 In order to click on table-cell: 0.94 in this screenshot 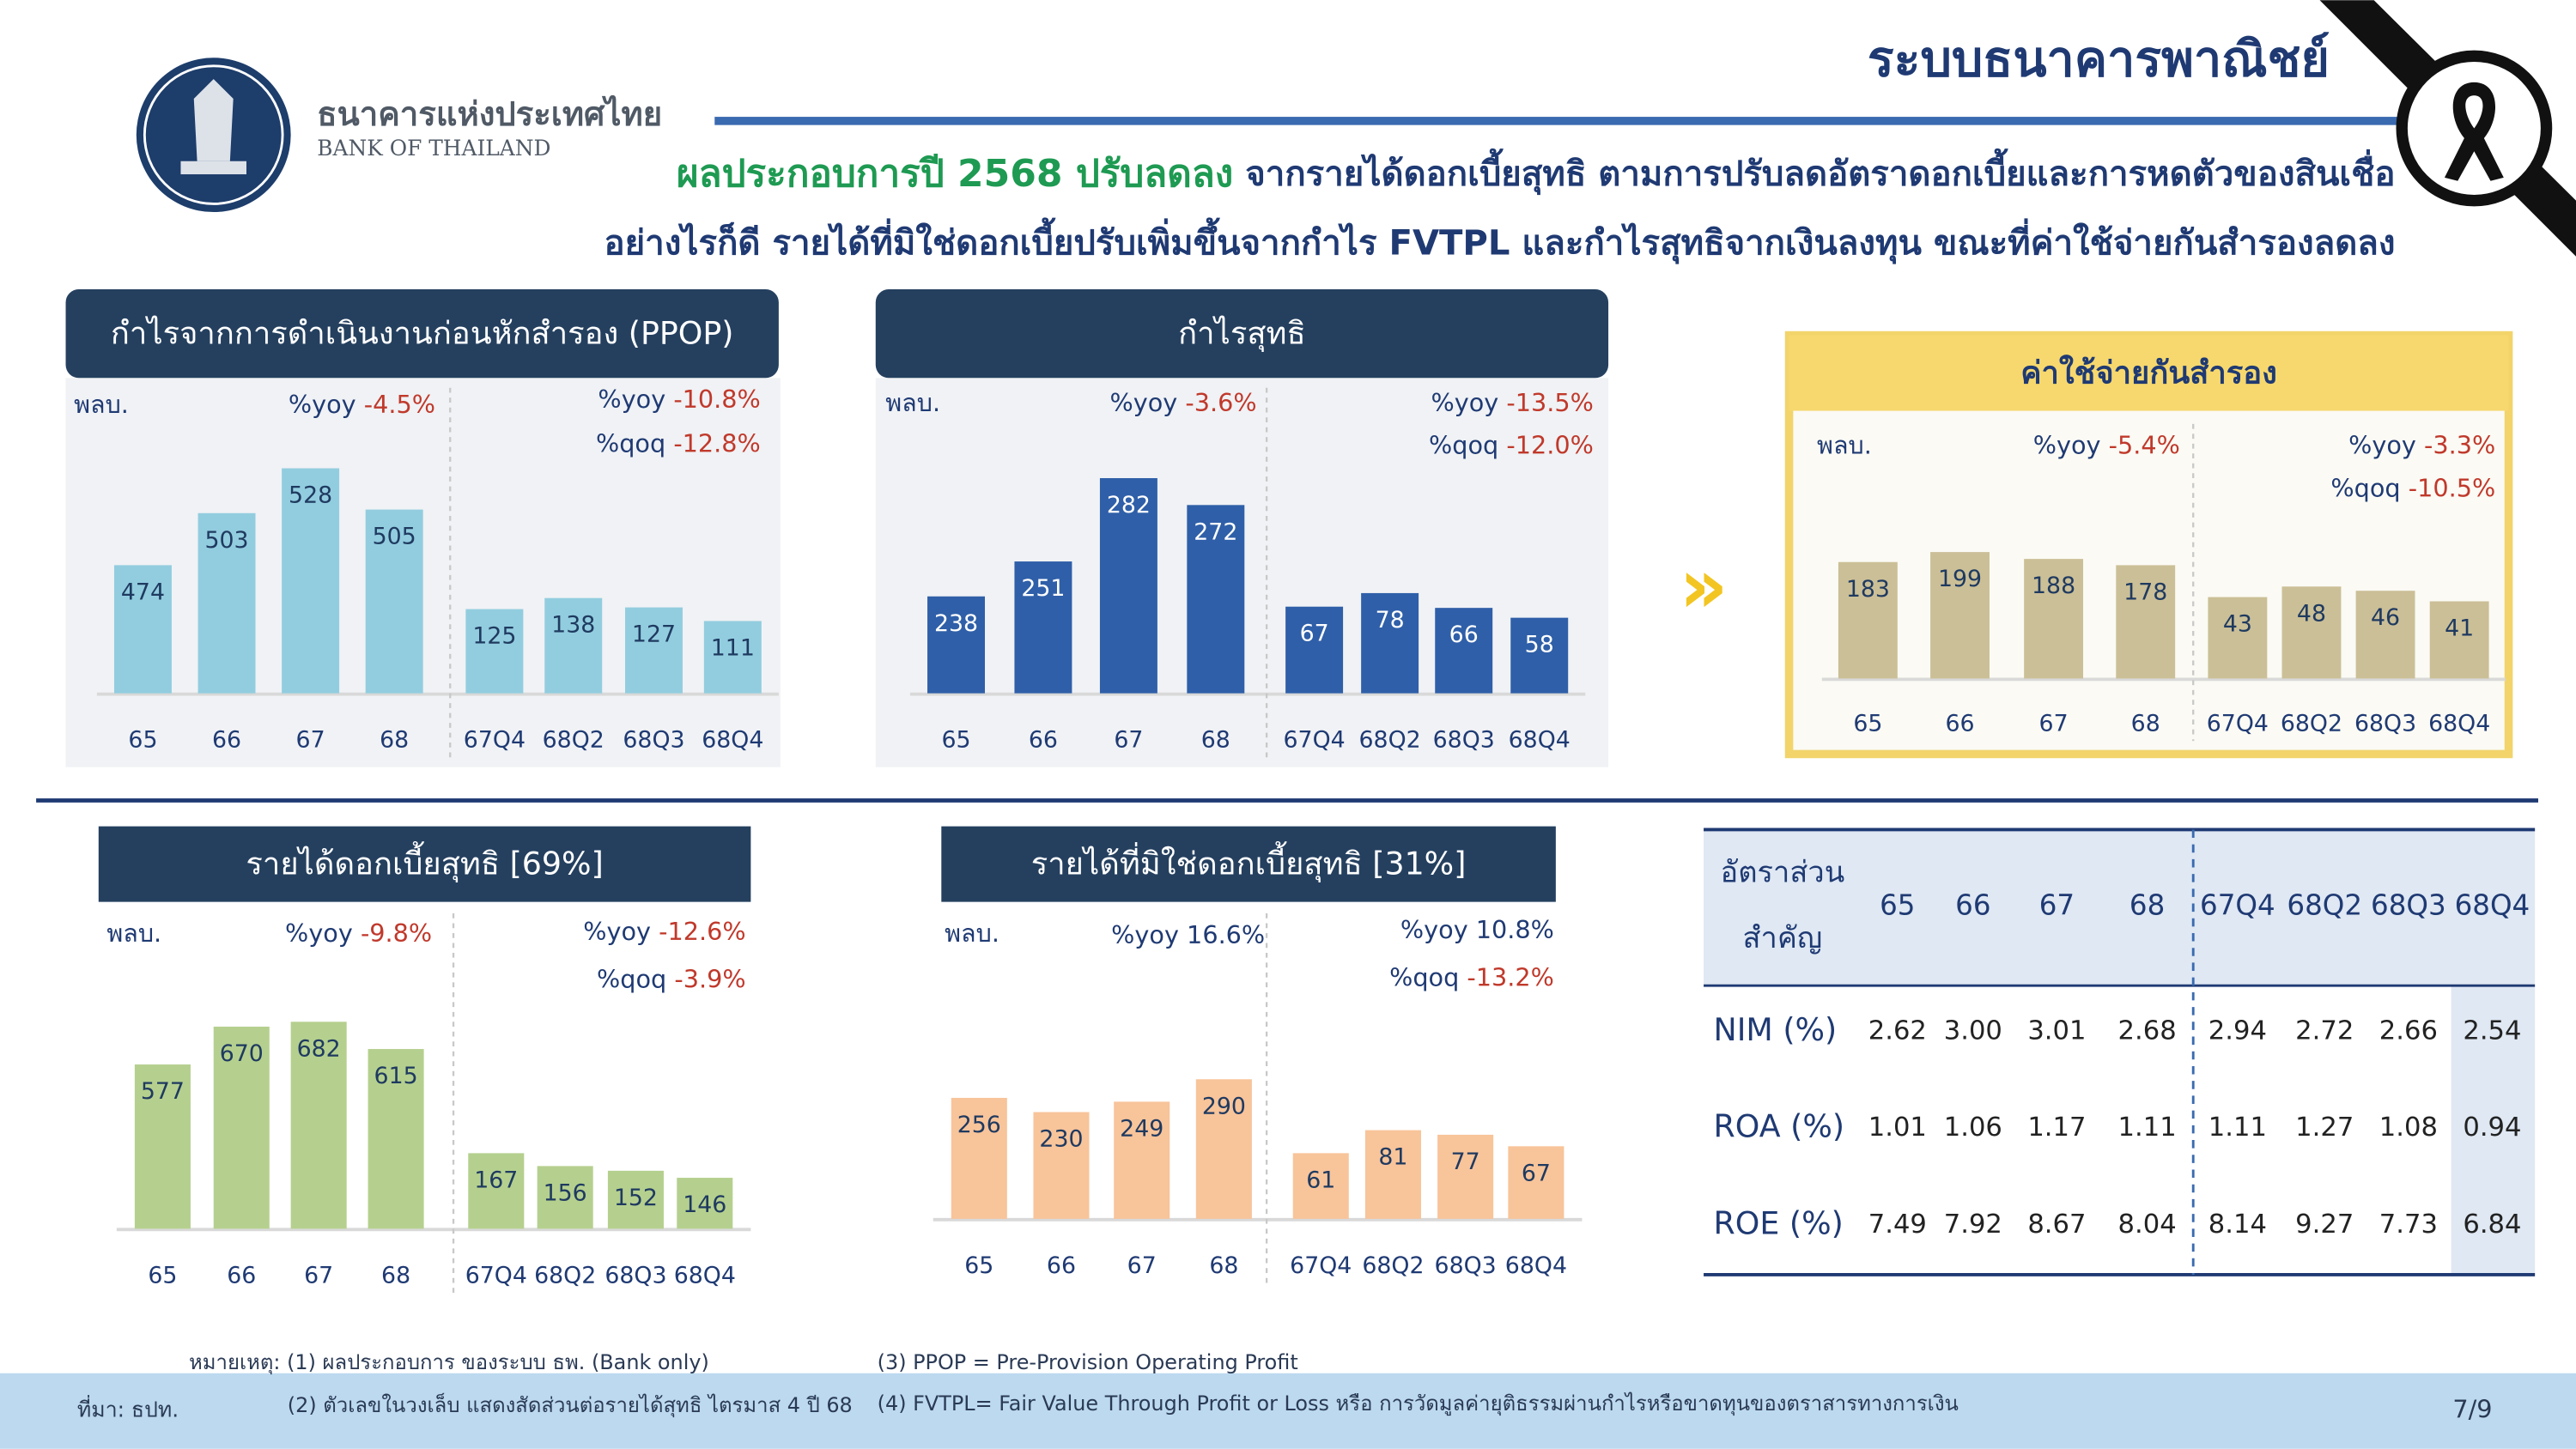, I will do `click(2492, 1128)`.